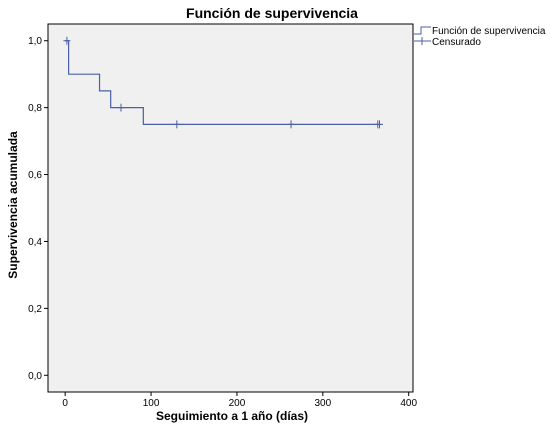 The image size is (560, 441). Describe the element at coordinates (456, 42) in the screenshot. I see `legend-label-censored: Censurado` at that location.